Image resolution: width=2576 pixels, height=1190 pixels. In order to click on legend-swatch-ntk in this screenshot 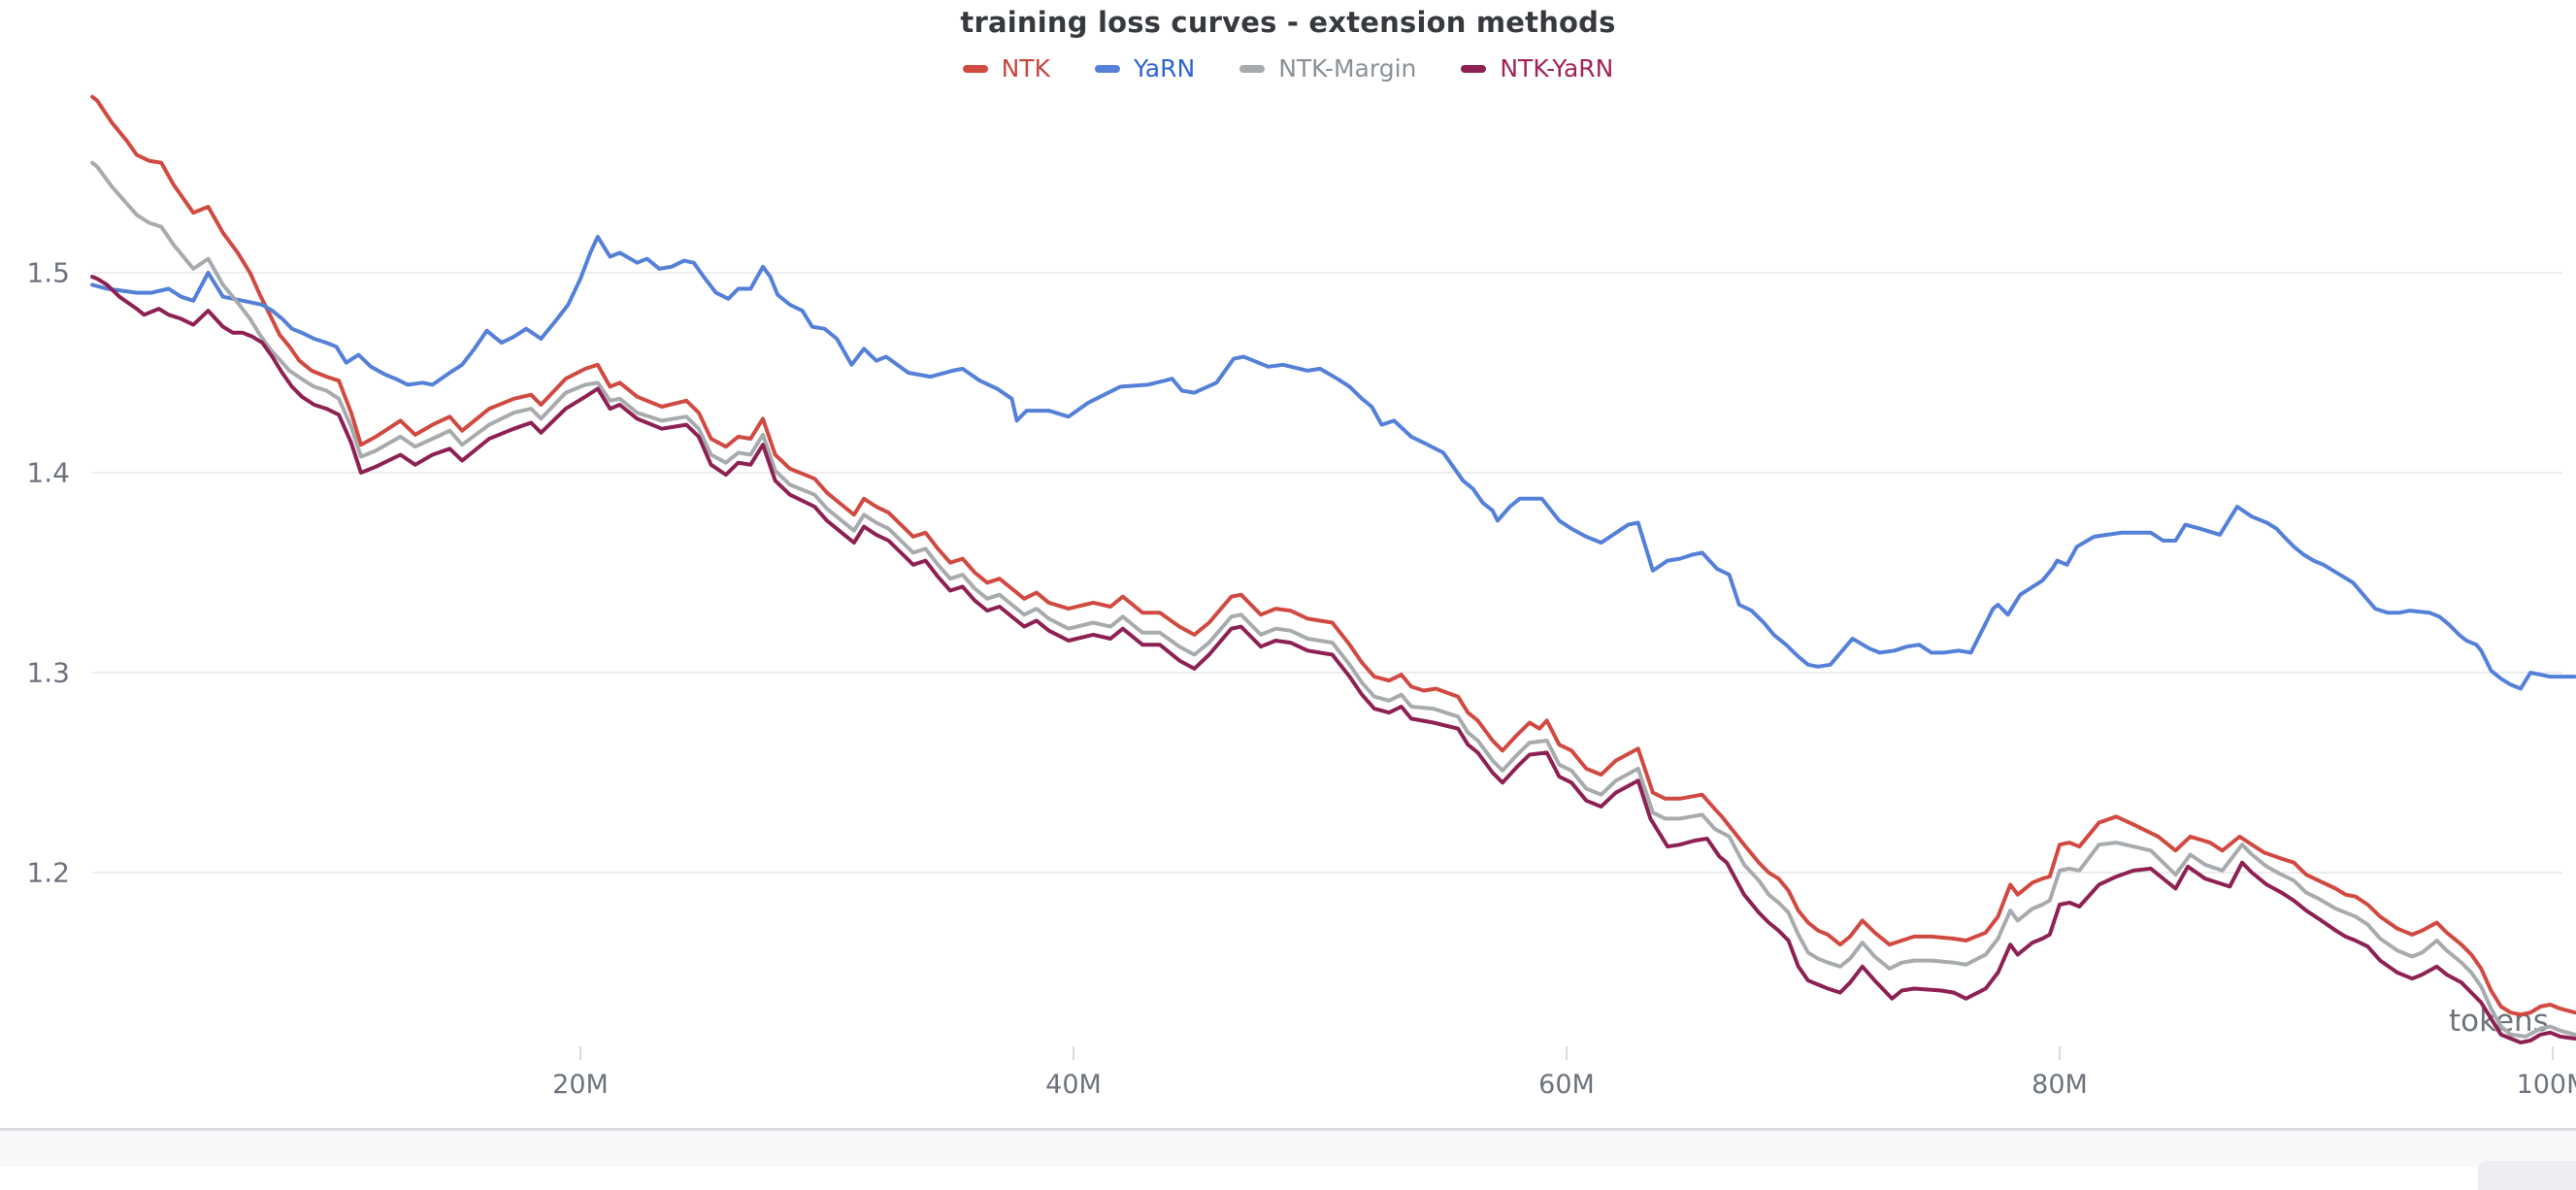, I will do `click(975, 68)`.